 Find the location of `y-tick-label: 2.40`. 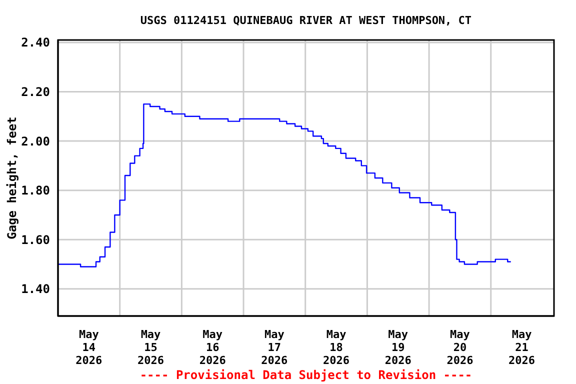

y-tick-label: 2.40 is located at coordinates (35, 43).